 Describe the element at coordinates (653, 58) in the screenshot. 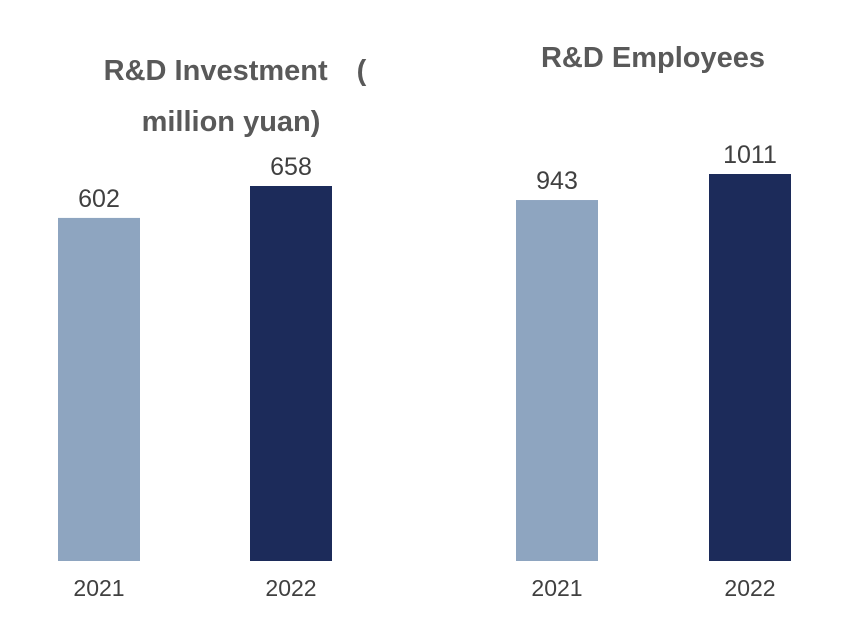

I see `chart-title-line-1: R&D Employees` at that location.